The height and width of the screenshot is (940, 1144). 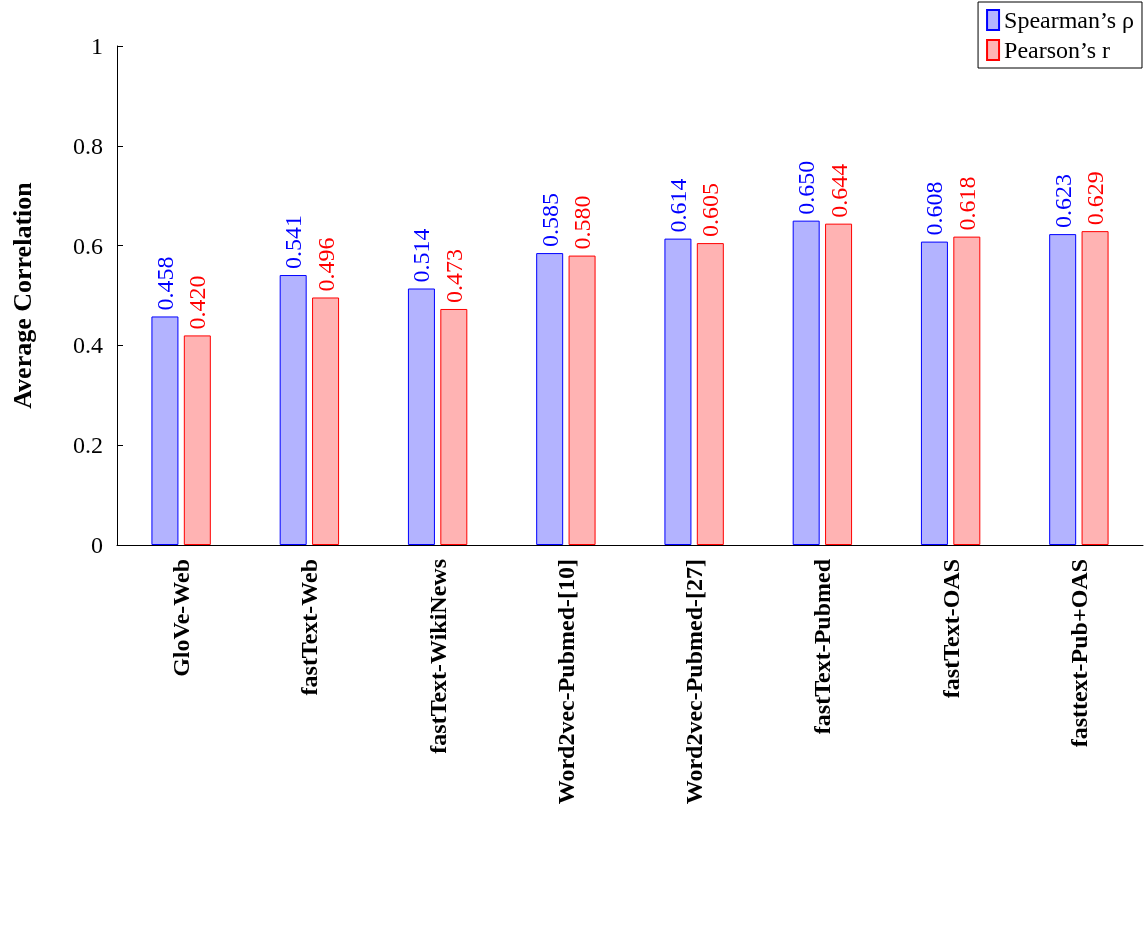 I want to click on data-label: 0.644, so click(x=838, y=190).